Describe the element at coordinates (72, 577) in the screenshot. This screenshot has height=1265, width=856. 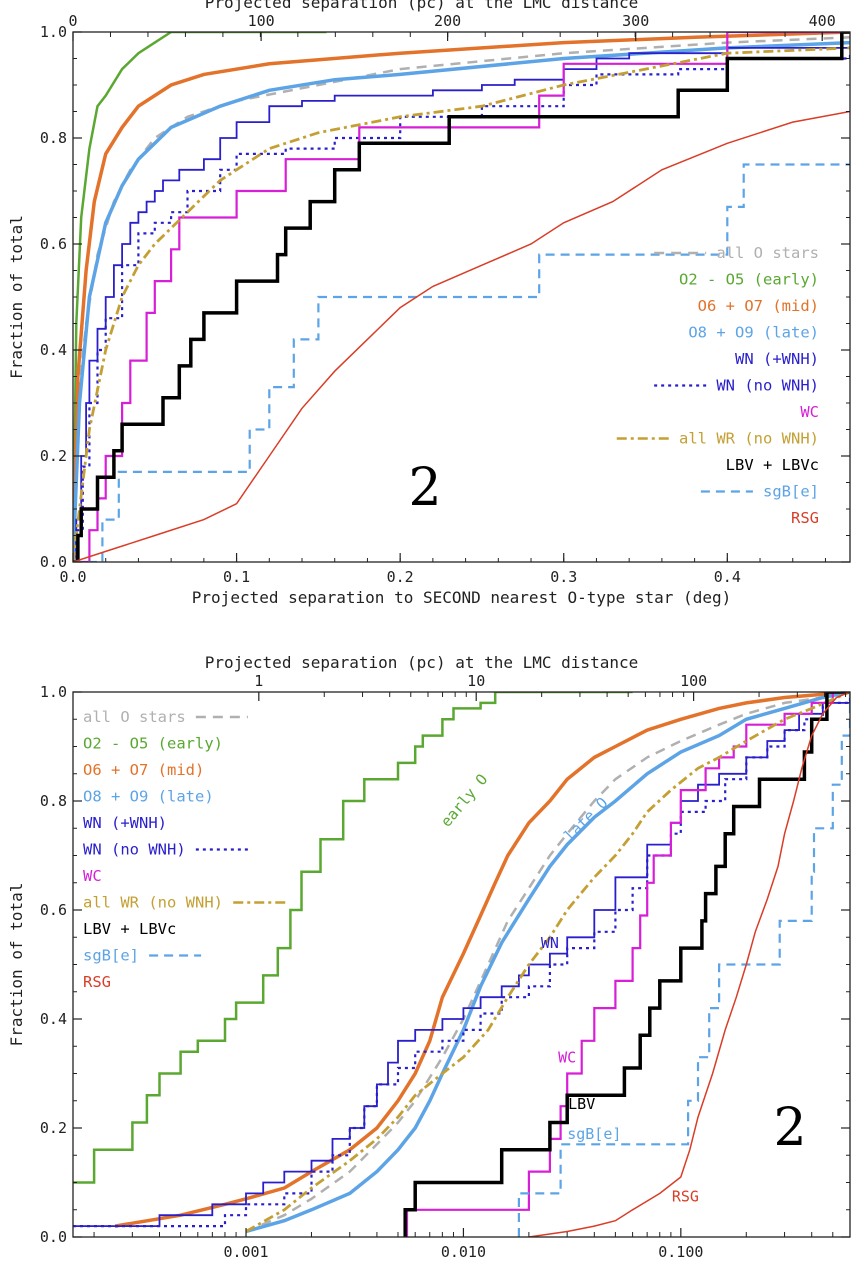
I see `x-tick-label: 0.0` at that location.